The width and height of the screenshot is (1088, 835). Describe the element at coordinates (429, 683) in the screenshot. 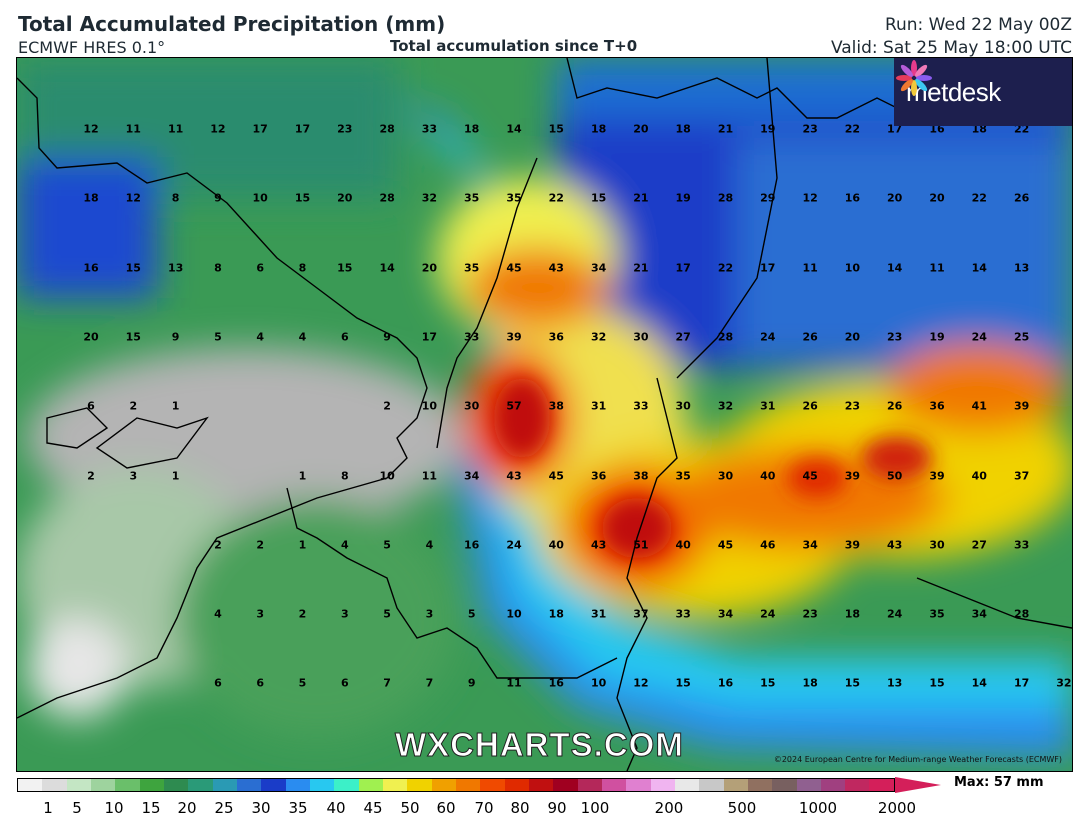

I see `grid-value: 7` at that location.